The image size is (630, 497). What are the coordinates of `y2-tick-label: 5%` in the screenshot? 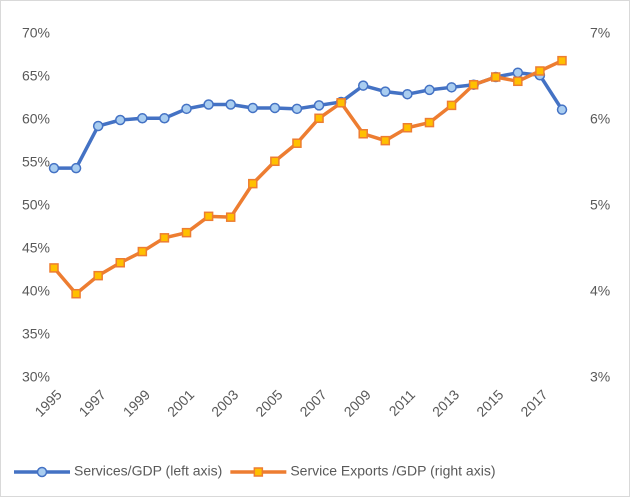 It's located at (600, 205).